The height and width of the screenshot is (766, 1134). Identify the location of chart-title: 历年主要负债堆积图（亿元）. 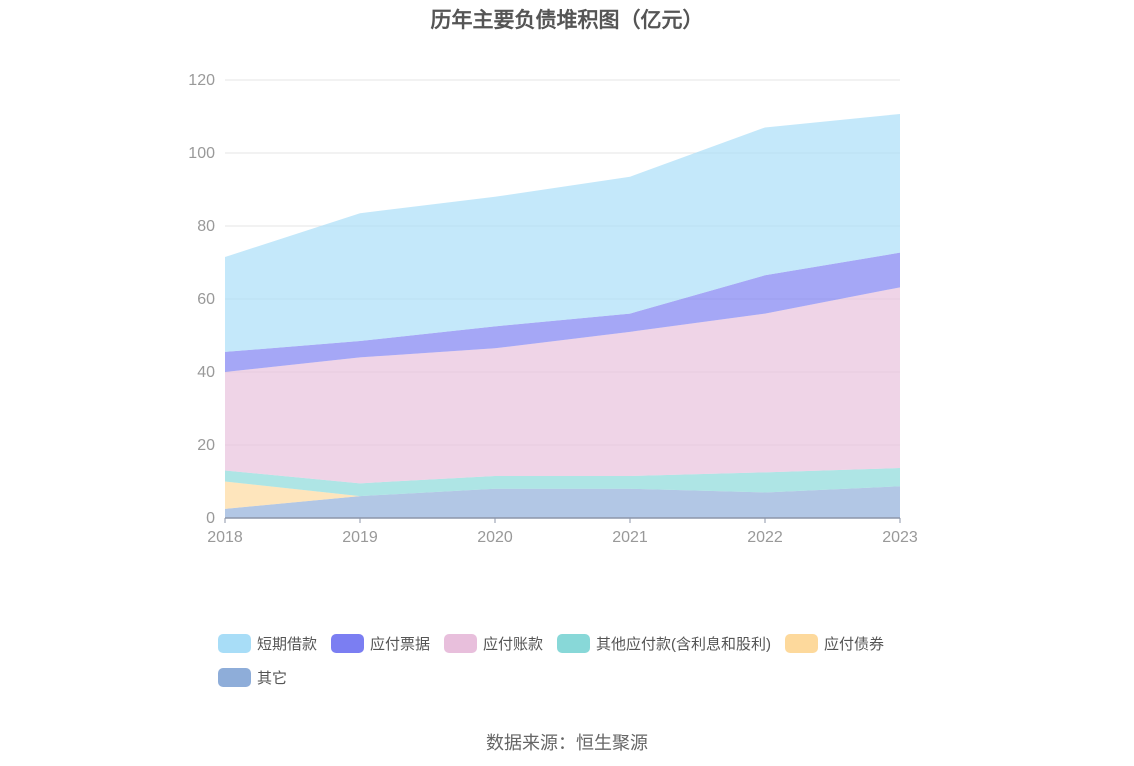
(567, 20).